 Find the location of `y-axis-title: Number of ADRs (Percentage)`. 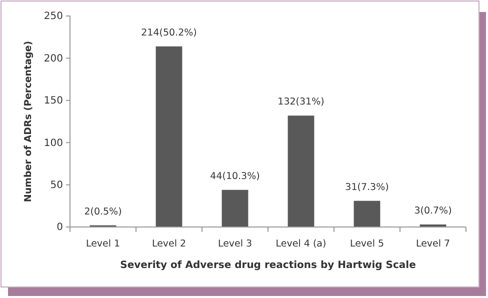

y-axis-title: Number of ADRs (Percentage) is located at coordinates (28, 121).